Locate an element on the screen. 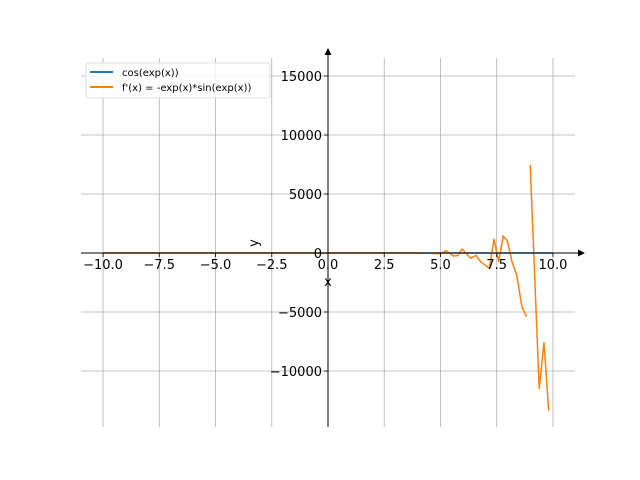 The image size is (640, 480). x-tick-label: 0.0 is located at coordinates (328, 265).